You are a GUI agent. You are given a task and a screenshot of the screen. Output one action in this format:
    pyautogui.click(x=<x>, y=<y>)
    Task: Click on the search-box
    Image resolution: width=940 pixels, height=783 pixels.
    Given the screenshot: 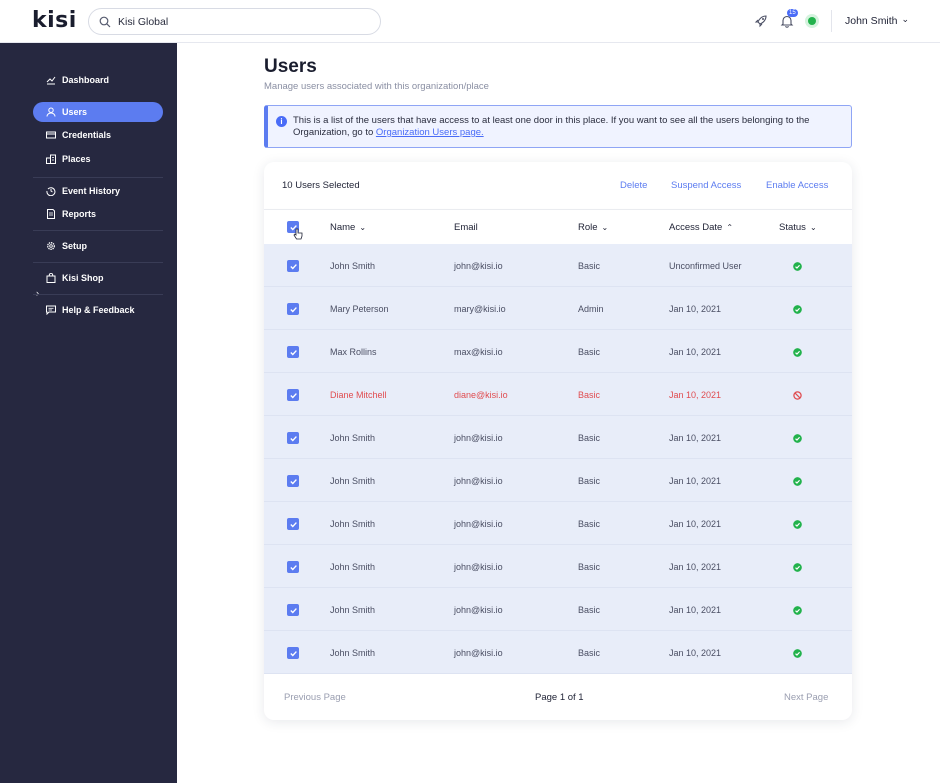 What is the action you would take?
    pyautogui.click(x=234, y=21)
    